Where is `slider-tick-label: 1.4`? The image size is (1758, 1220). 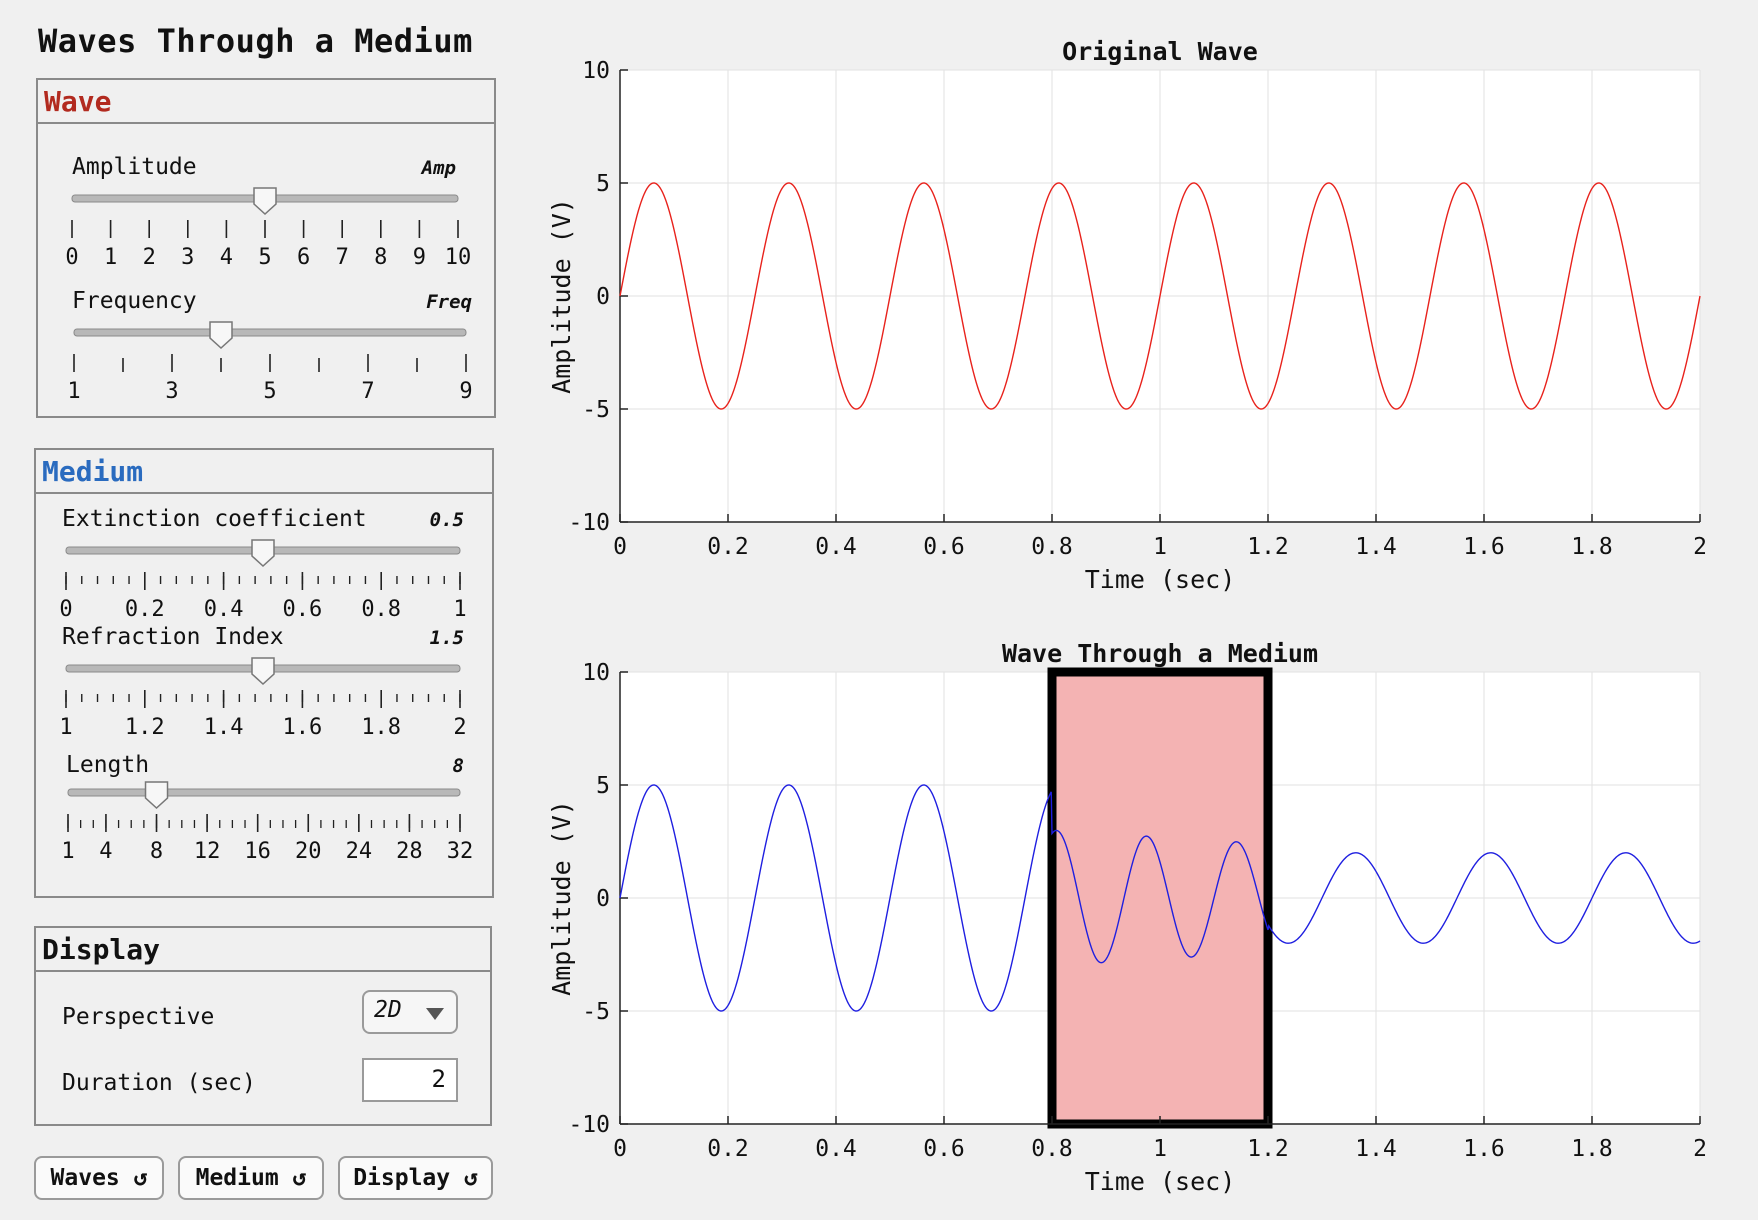
slider-tick-label: 1.4 is located at coordinates (224, 727).